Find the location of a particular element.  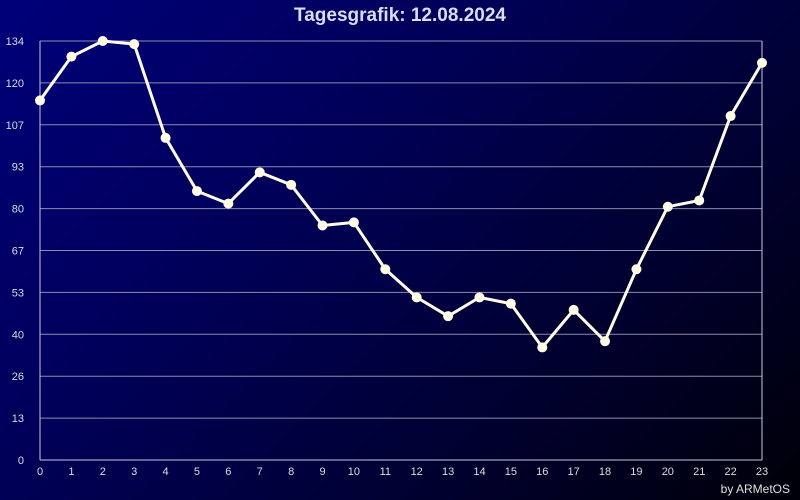

x-tick-label: 20 is located at coordinates (668, 472).